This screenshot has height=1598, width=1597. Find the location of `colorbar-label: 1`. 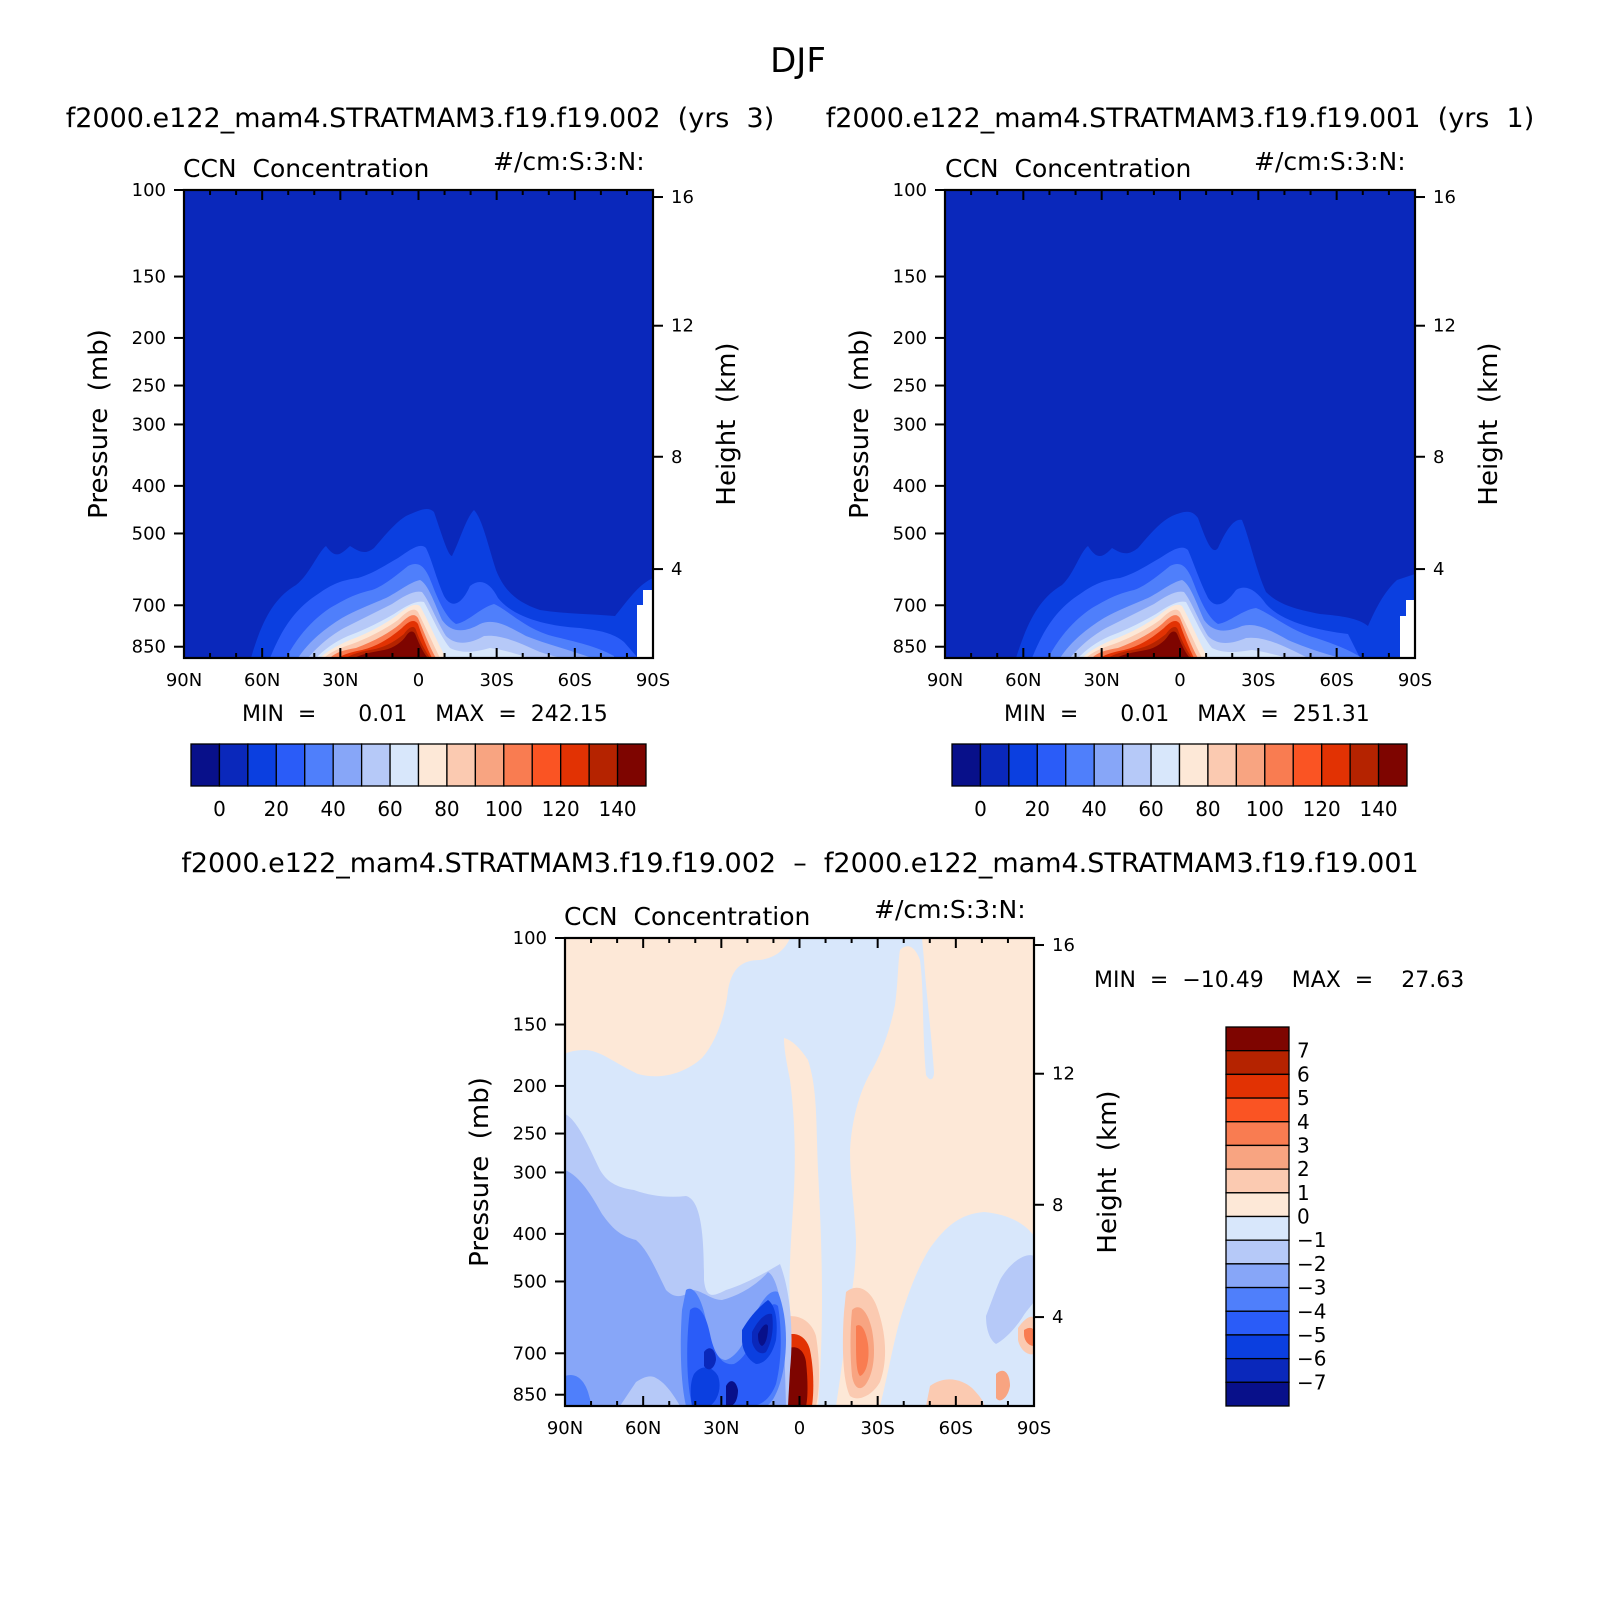

colorbar-label: 1 is located at coordinates (1303, 1193).